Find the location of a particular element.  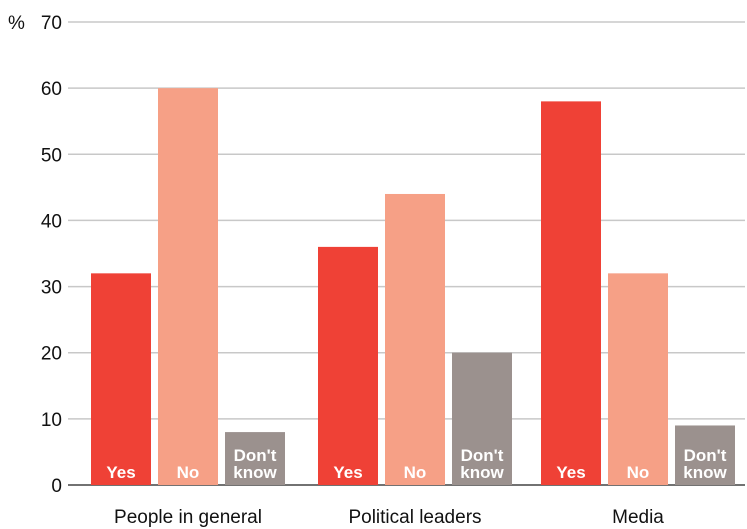

x-category-label: Political leaders is located at coordinates (414, 517).